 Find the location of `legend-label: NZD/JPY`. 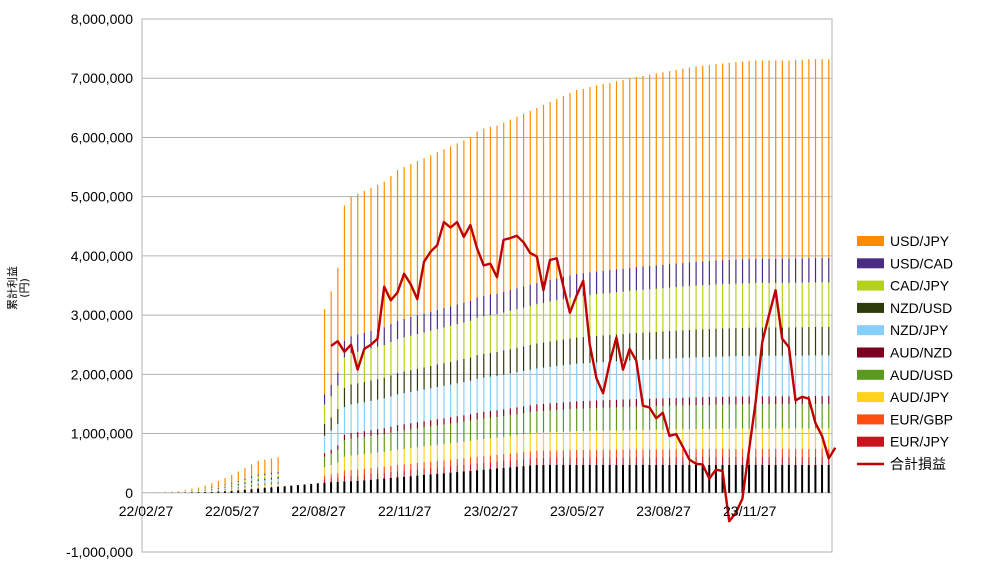

legend-label: NZD/JPY is located at coordinates (919, 330).